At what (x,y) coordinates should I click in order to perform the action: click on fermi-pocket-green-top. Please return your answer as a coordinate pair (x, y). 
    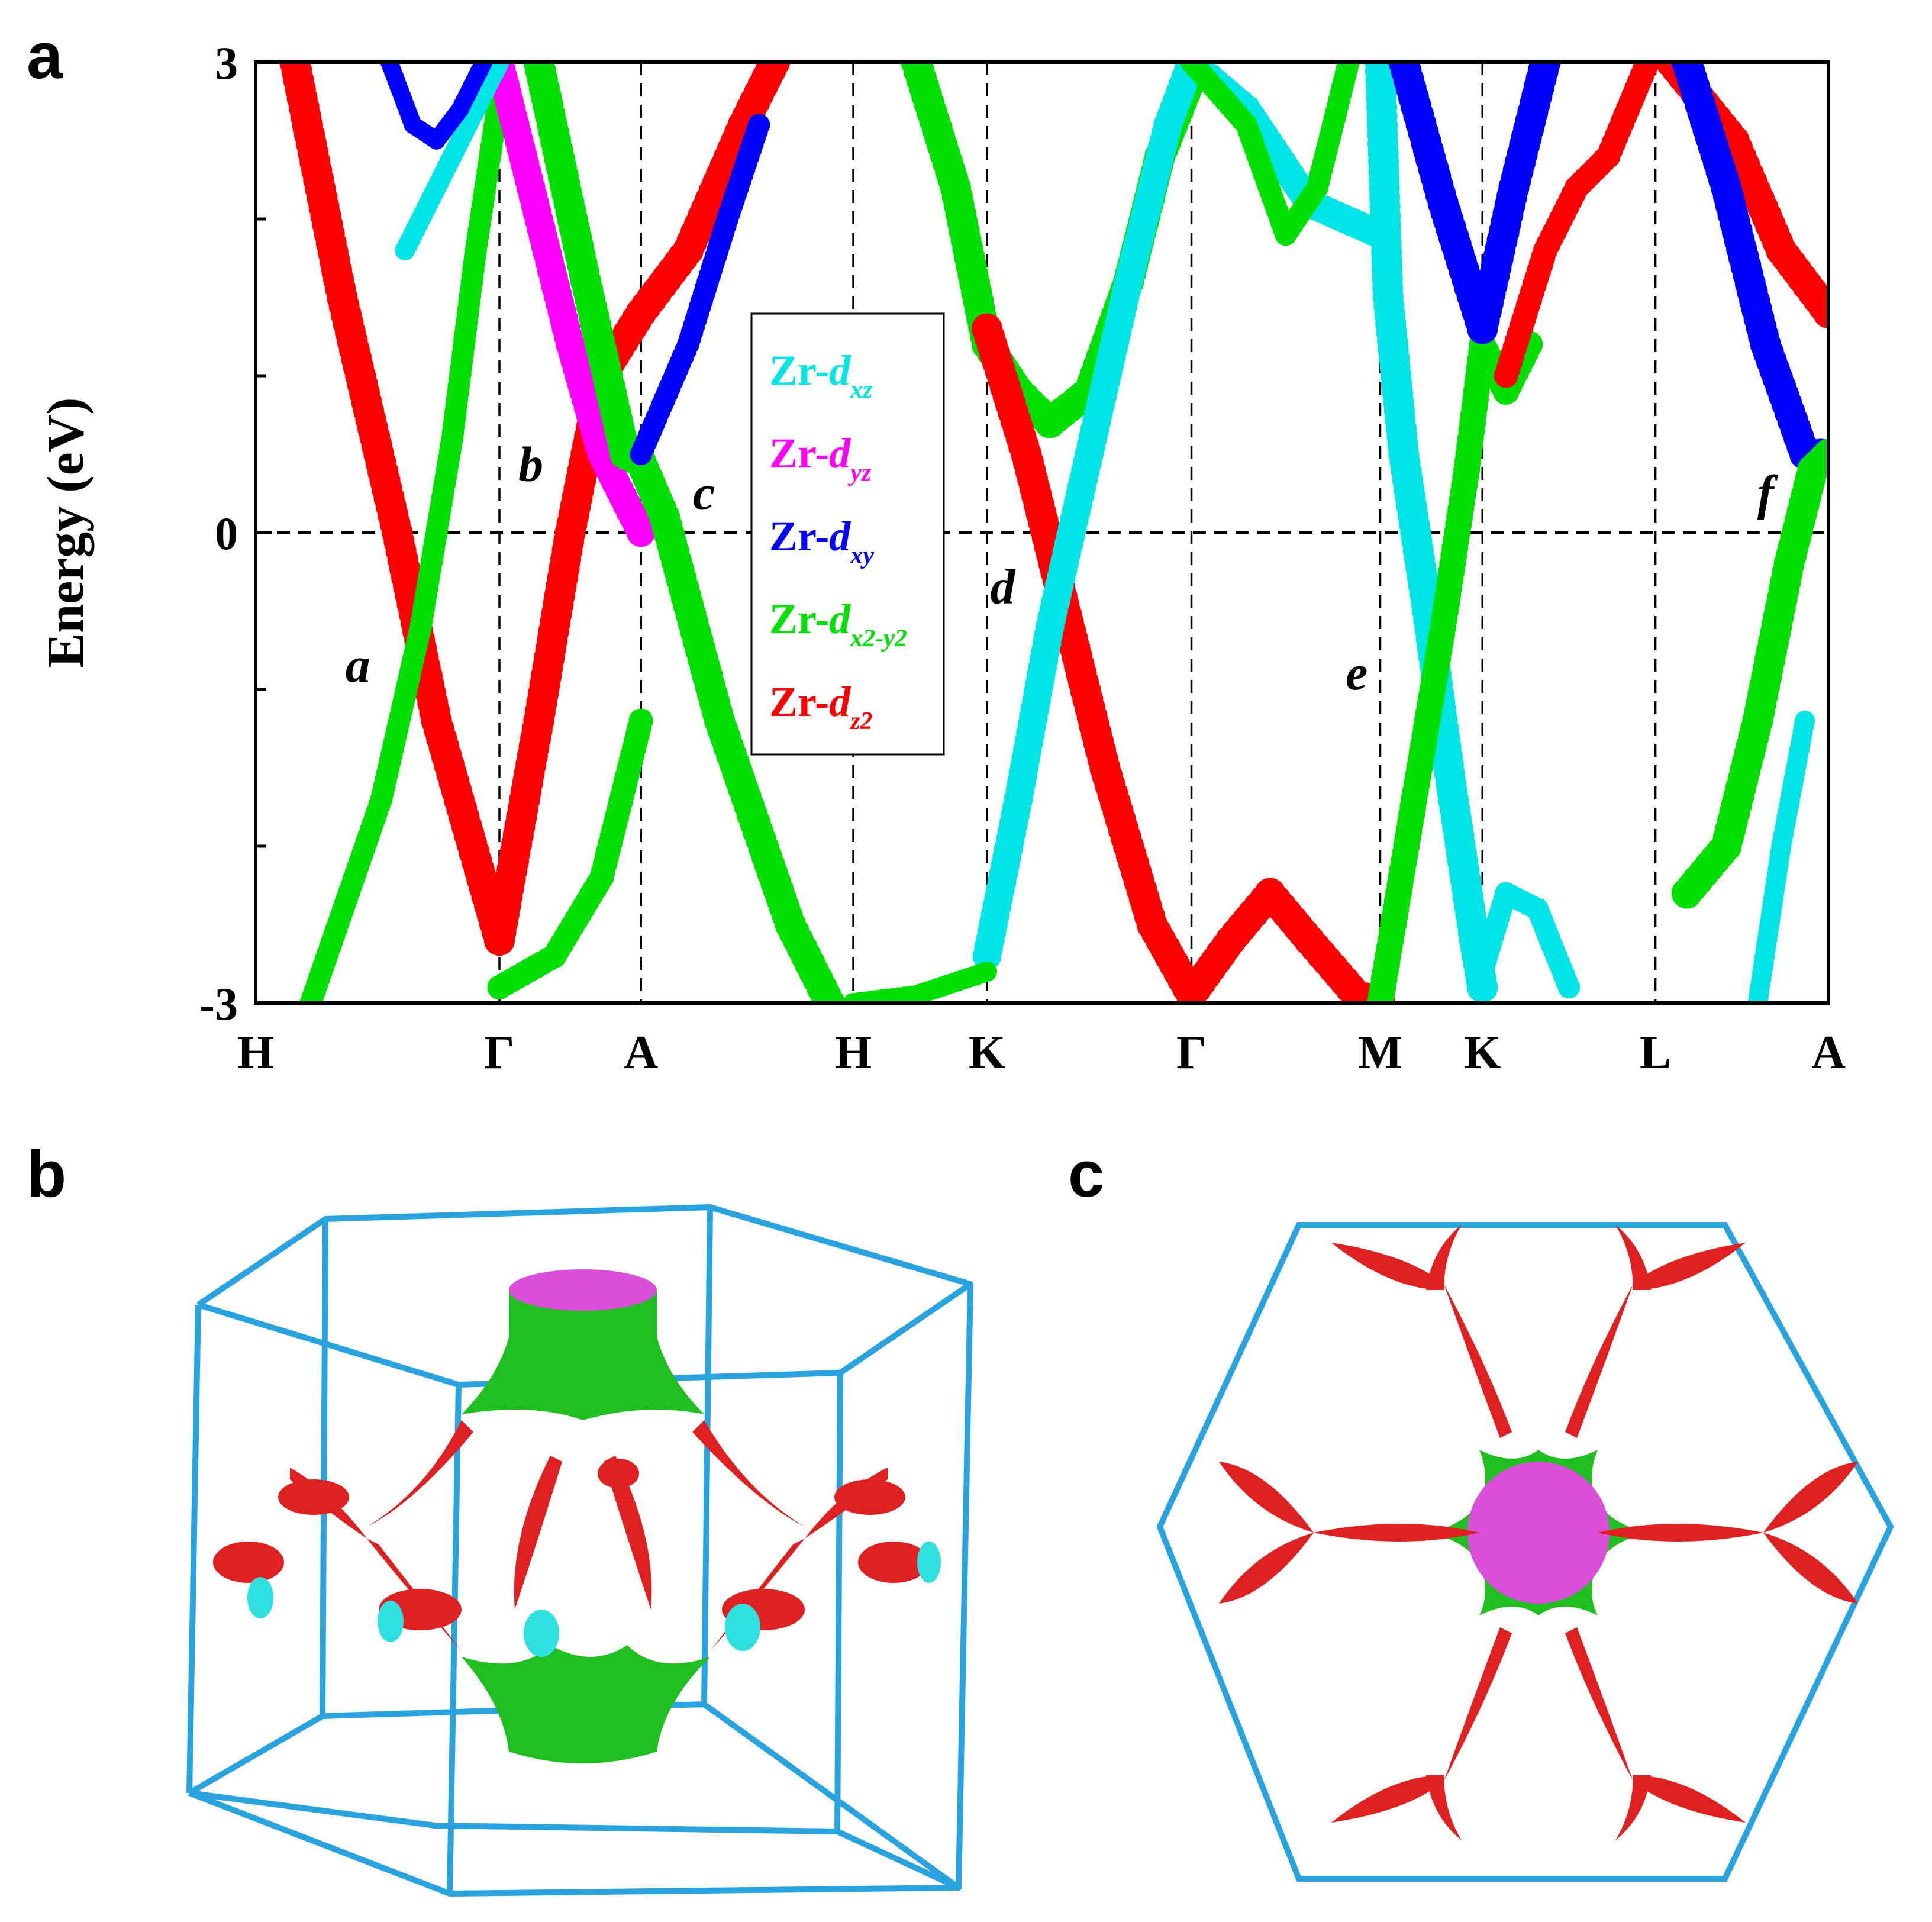
    Looking at the image, I should click on (583, 1344).